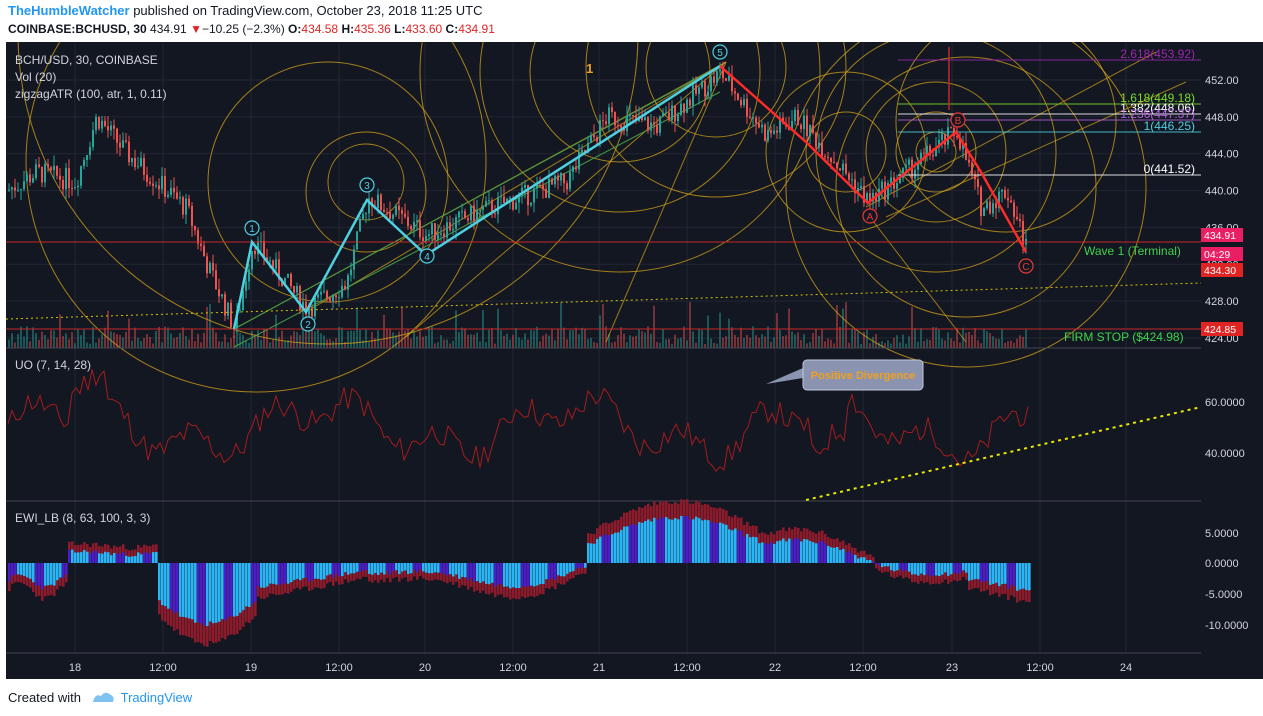 This screenshot has width=1263, height=716. Describe the element at coordinates (372, 29) in the screenshot. I see `high-value: 435.36` at that location.